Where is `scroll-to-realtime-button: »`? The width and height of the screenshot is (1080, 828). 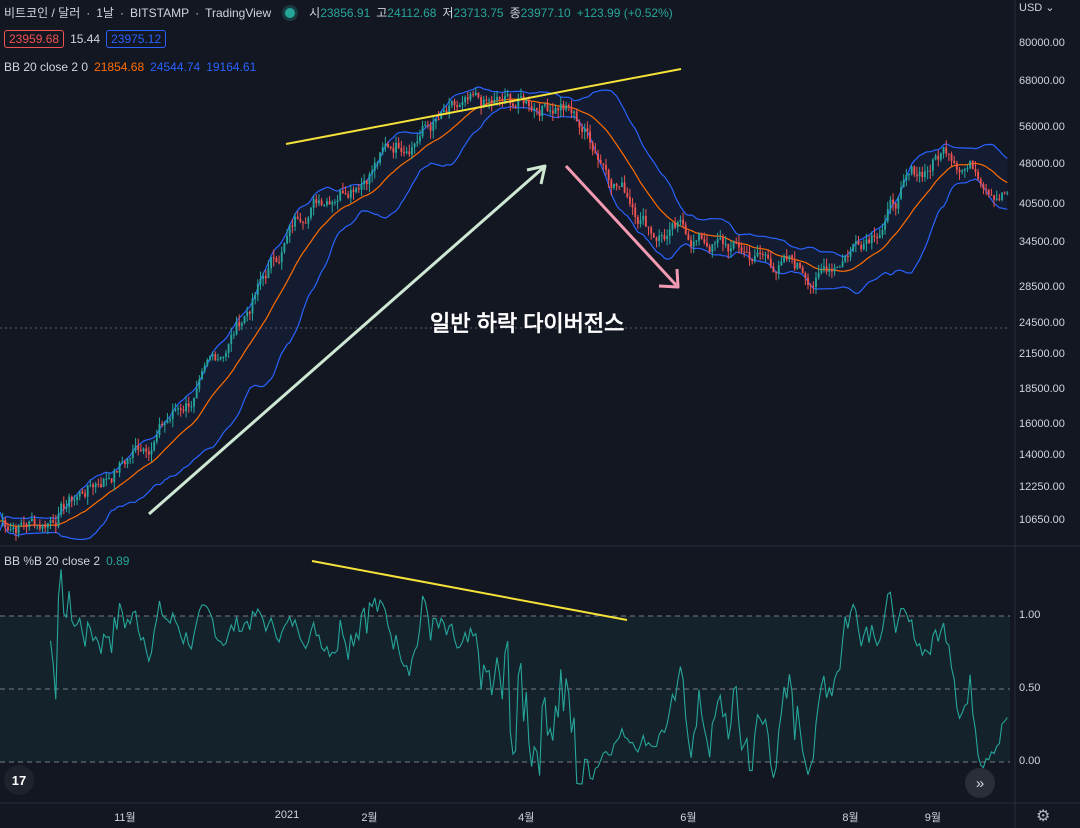
scroll-to-realtime-button: » is located at coordinates (980, 783).